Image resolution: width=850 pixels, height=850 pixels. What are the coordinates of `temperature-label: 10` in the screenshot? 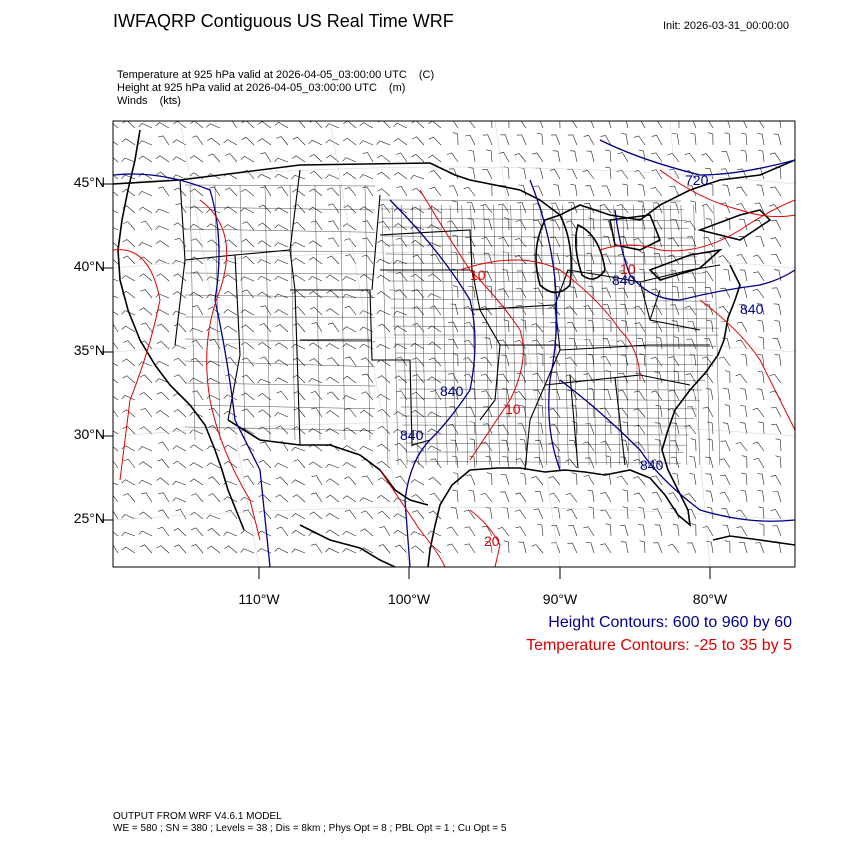 It's located at (478, 275).